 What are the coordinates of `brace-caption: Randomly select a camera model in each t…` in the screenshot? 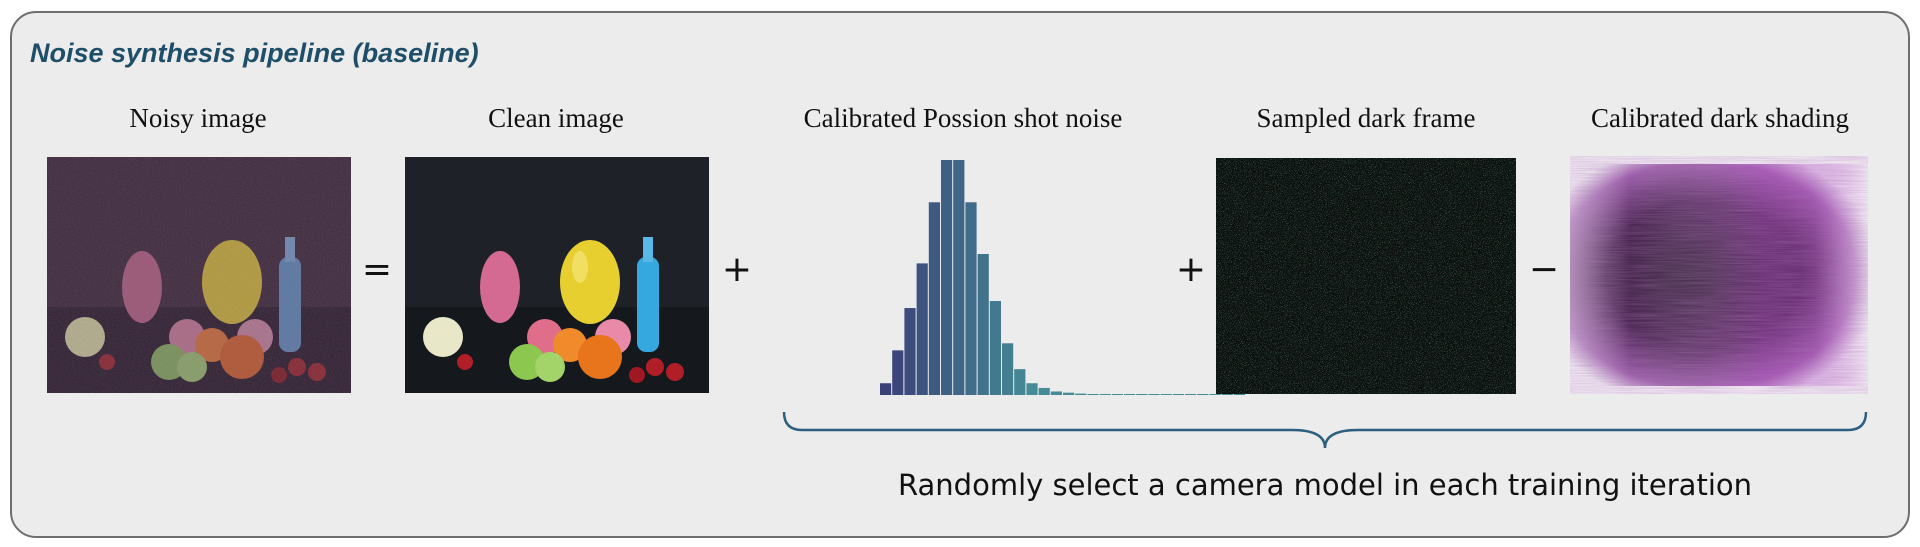 It's located at (1325, 485).